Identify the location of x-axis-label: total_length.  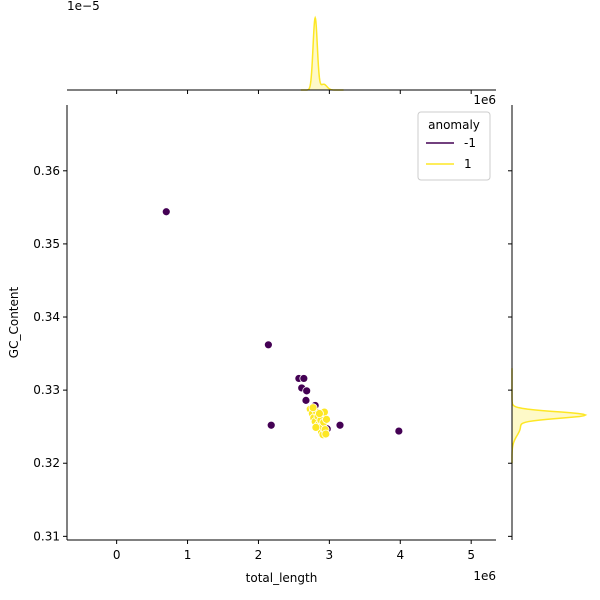
(282, 578).